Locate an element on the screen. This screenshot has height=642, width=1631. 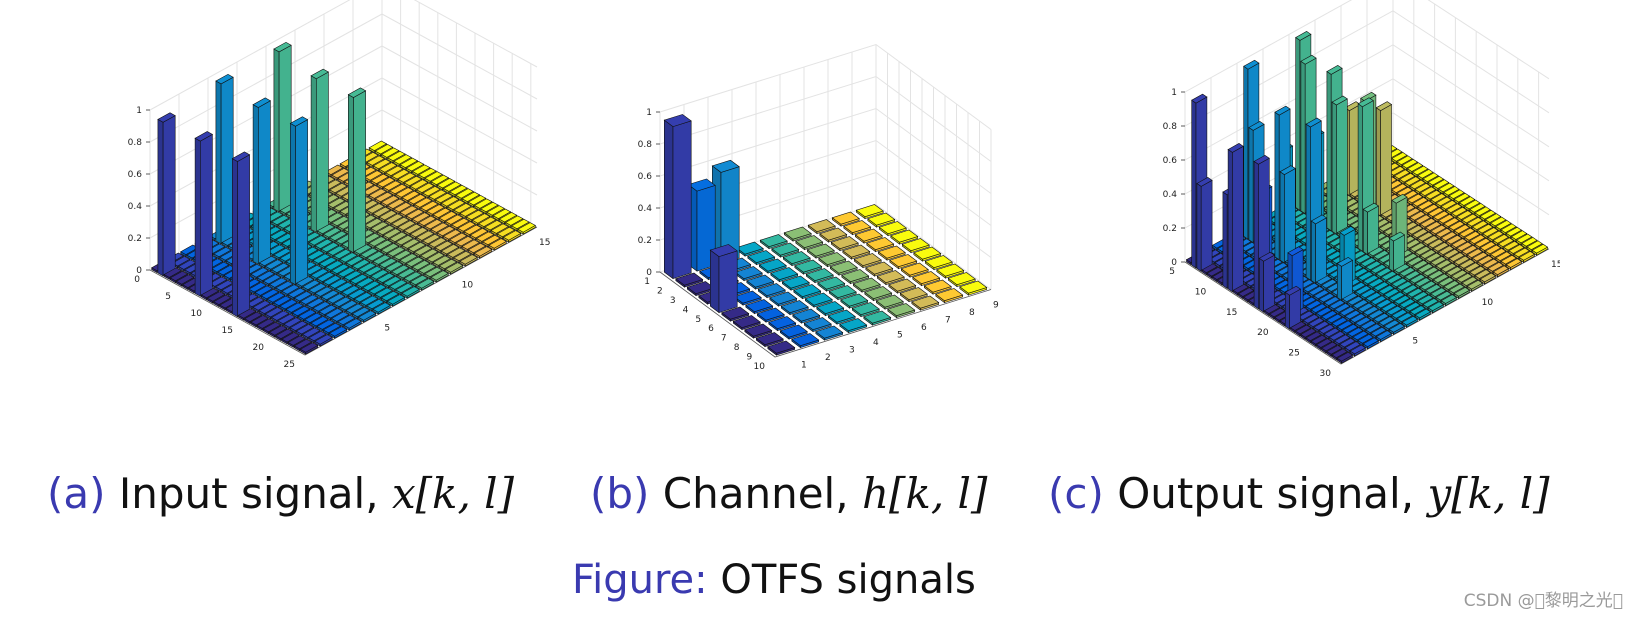
z-tick-label: 0.6 is located at coordinates (645, 177).